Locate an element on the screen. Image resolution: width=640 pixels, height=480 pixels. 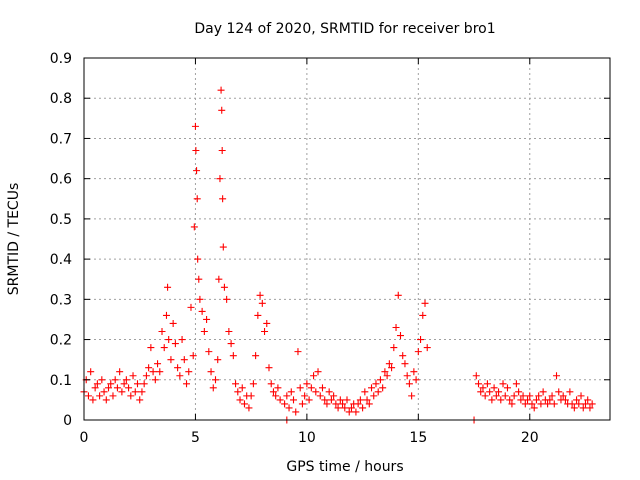
y-tick-label: 0.2 is located at coordinates (61, 341).